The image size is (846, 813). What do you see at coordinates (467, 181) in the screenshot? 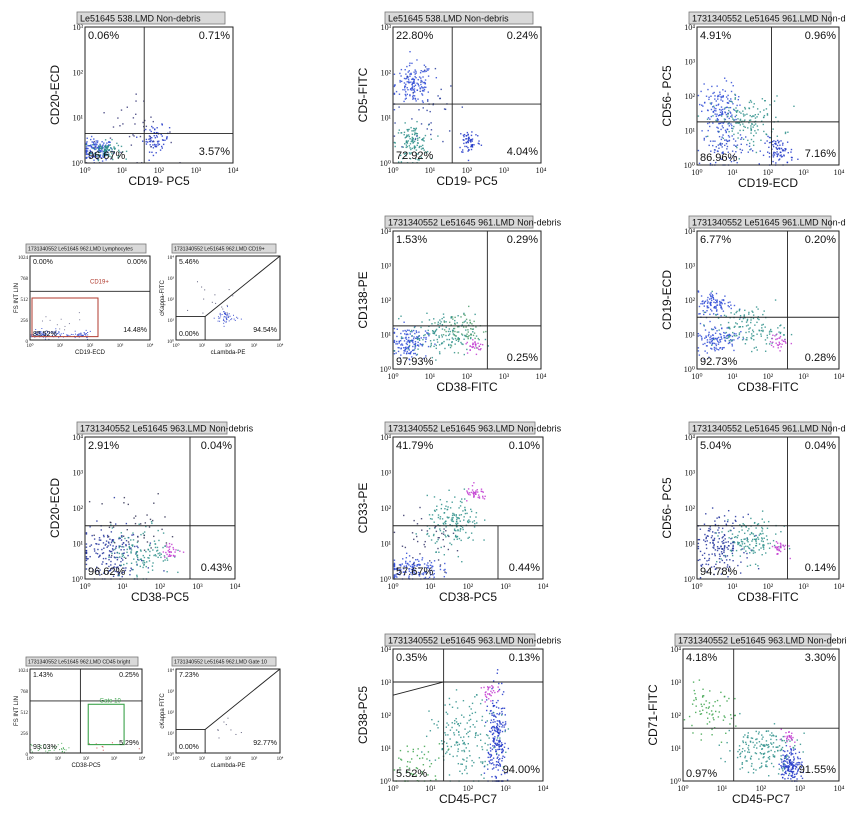
I see `x-axis-label: CD19- PC5` at bounding box center [467, 181].